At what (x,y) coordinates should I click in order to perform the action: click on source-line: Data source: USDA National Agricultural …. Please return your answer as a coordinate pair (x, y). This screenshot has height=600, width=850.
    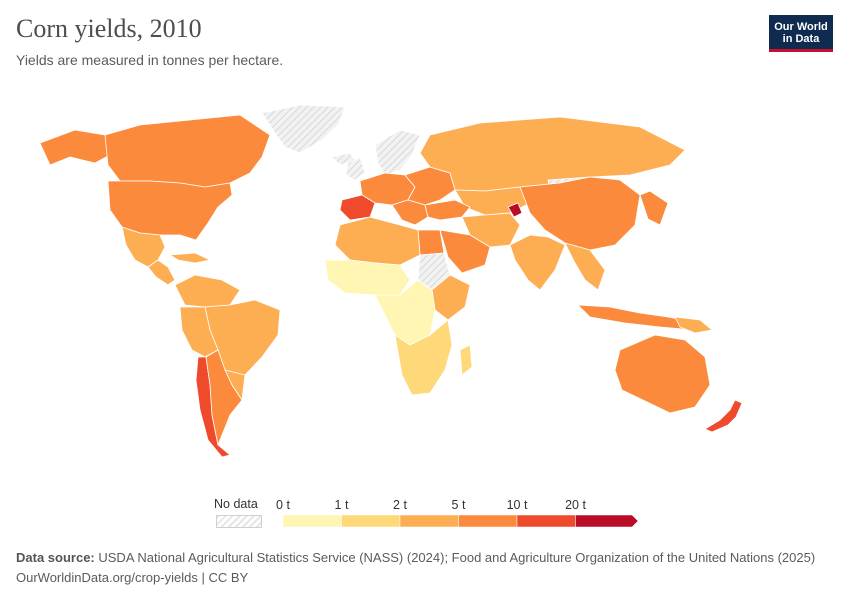
    Looking at the image, I should click on (415, 558).